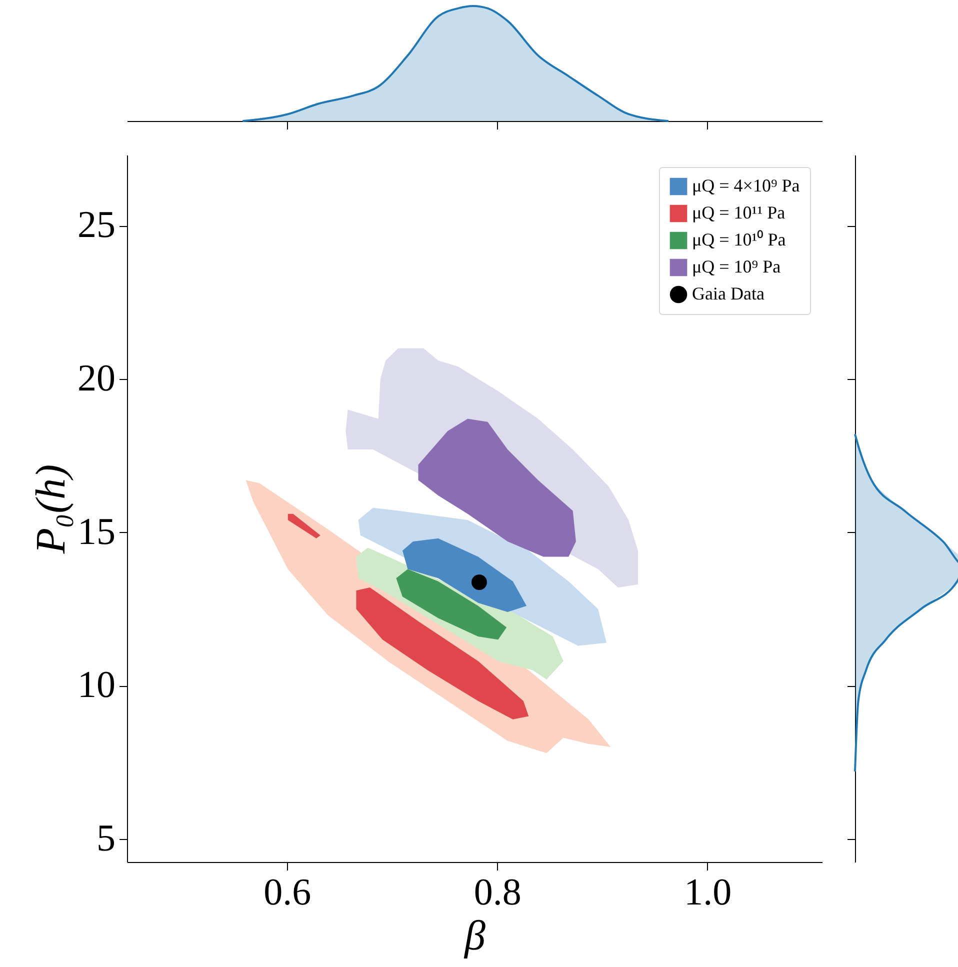 This screenshot has height=967, width=958. I want to click on y-tick-label: 15, so click(97, 531).